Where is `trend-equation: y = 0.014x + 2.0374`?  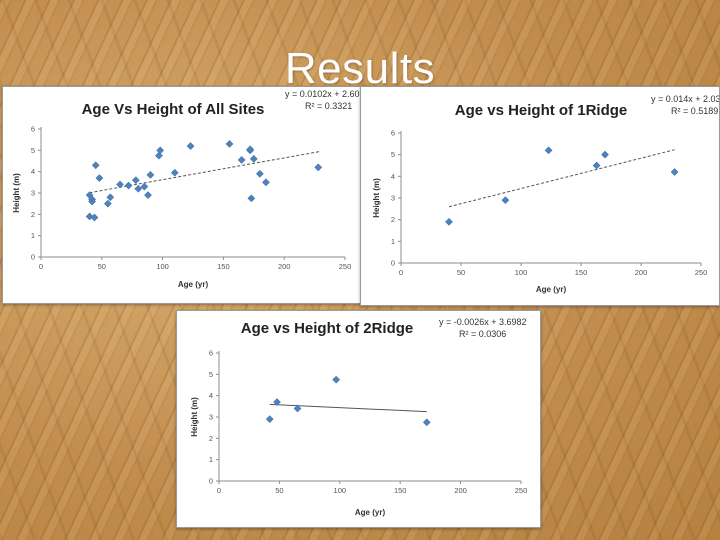 trend-equation: y = 0.014x + 2.0374 is located at coordinates (685, 99).